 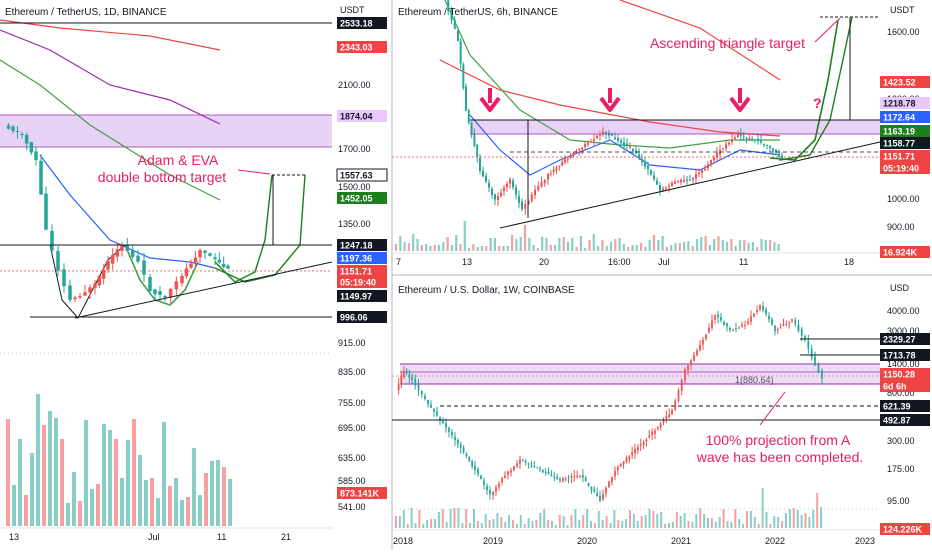 I want to click on tr-price-tag: 1218.78, so click(x=899, y=104).